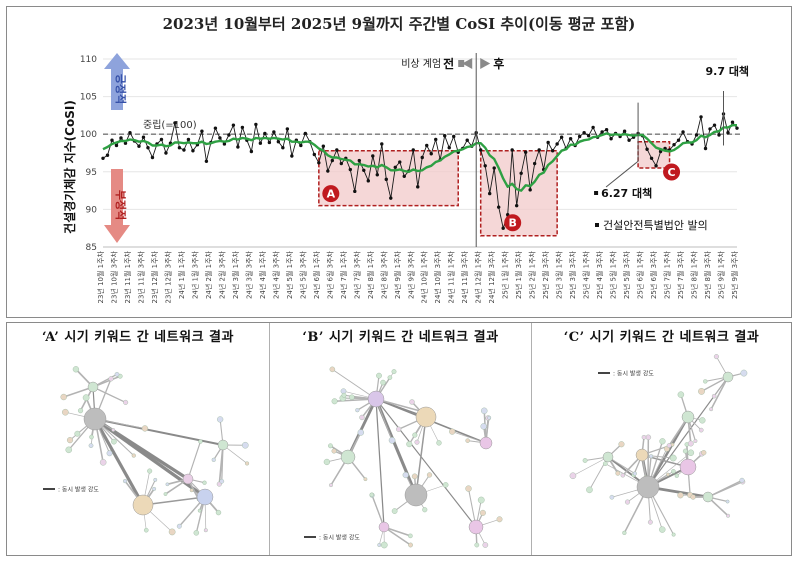  What do you see at coordinates (248, 274) in the screenshot?
I see `x-tick-label: 24년 3월 3주차` at bounding box center [248, 274].